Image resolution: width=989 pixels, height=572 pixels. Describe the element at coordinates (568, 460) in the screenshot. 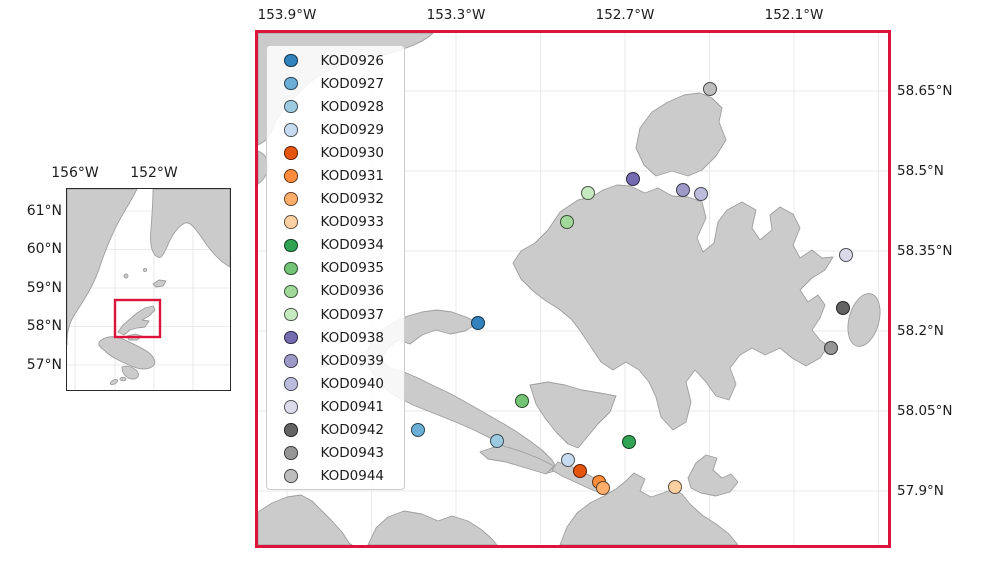

I see `station-dot-KOD0929` at that location.